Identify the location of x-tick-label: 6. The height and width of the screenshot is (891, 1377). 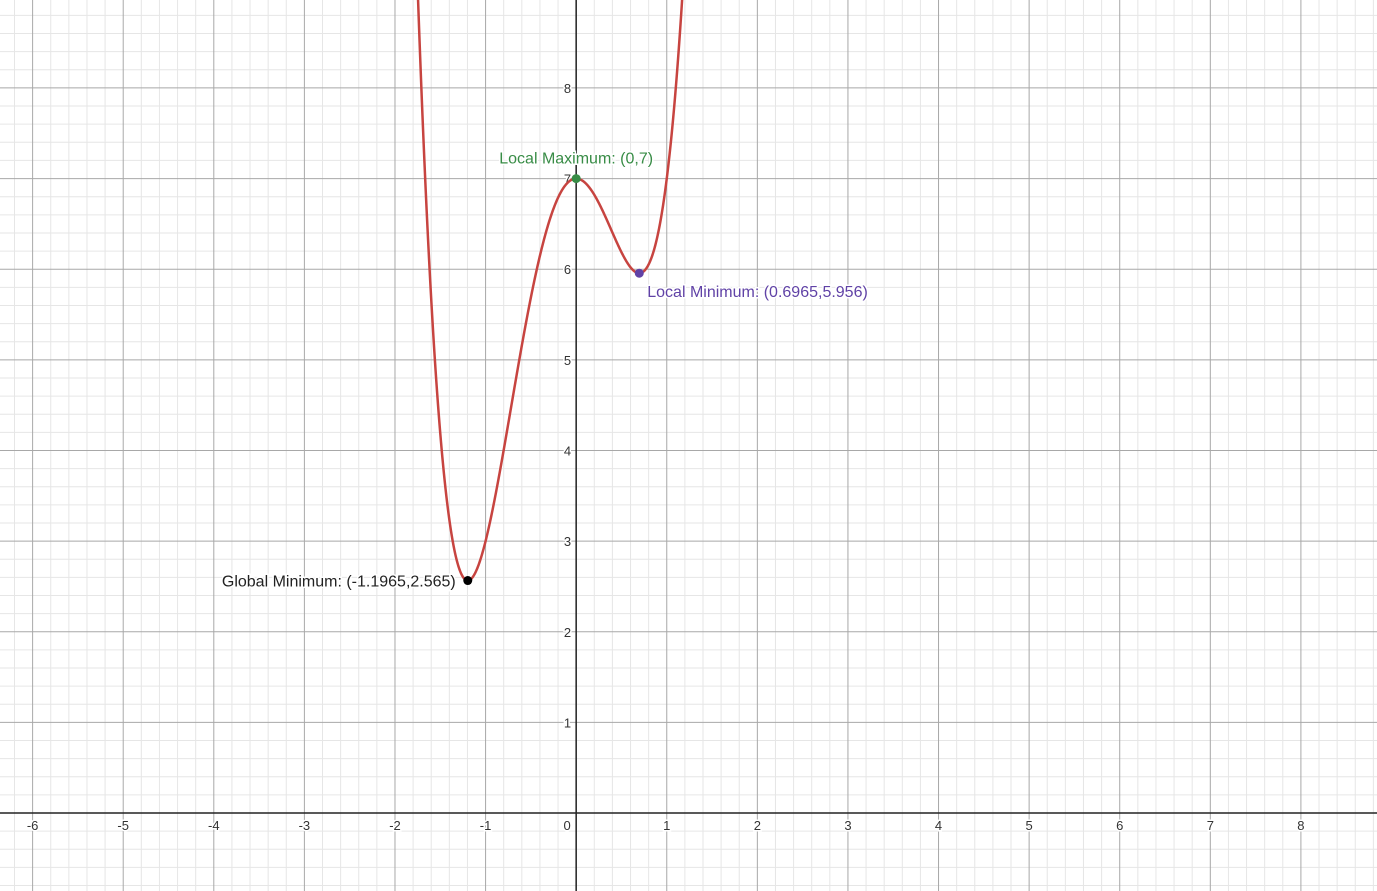
(1119, 825).